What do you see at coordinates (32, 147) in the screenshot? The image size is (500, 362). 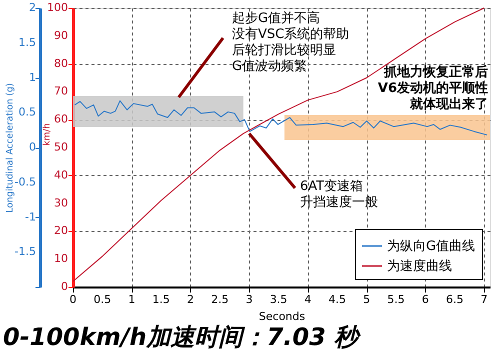 I see `y-tick-label: 0` at bounding box center [32, 147].